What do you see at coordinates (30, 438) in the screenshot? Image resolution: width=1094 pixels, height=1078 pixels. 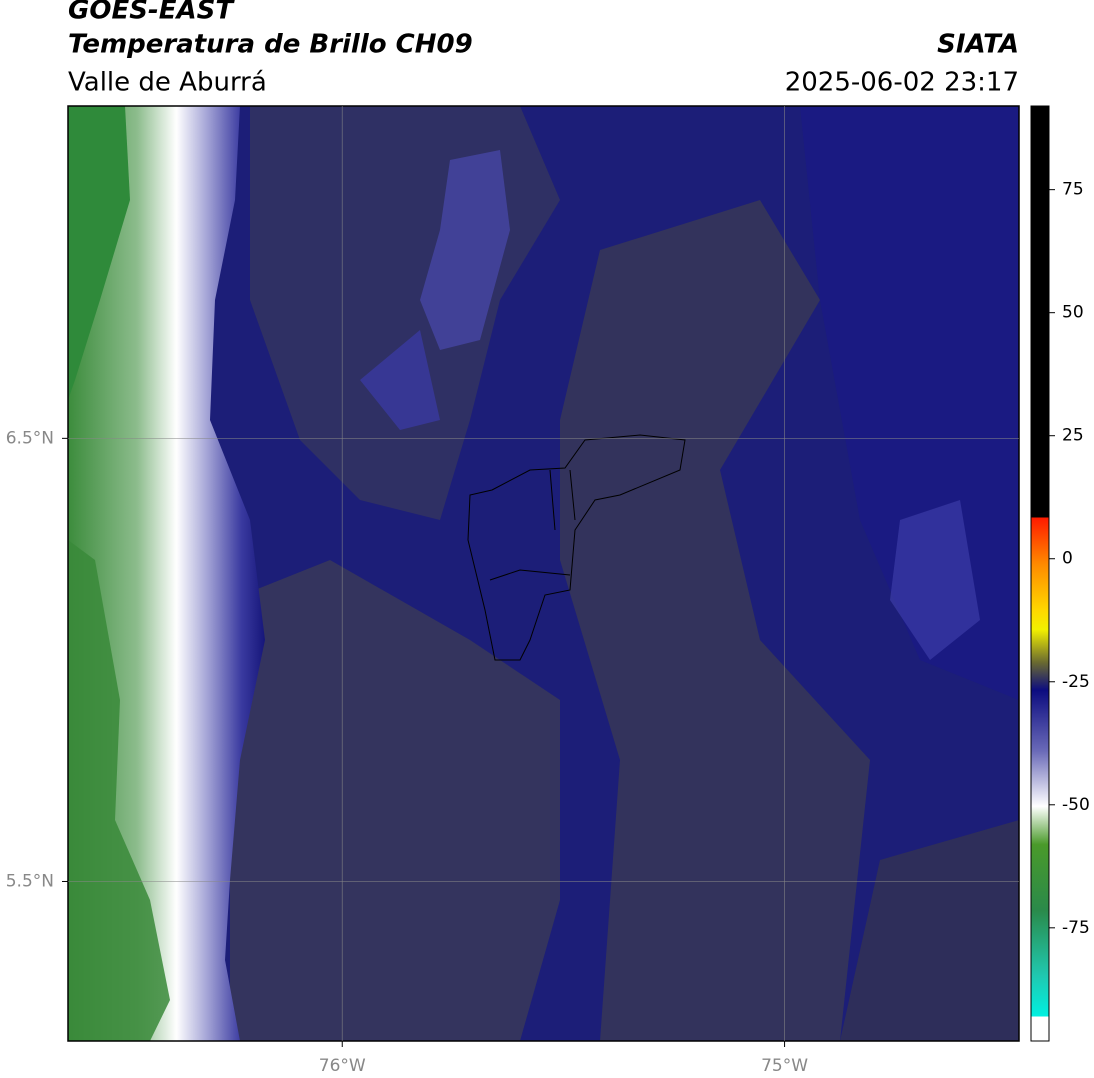 I see `lat-tick-label: 6.5°N` at bounding box center [30, 438].